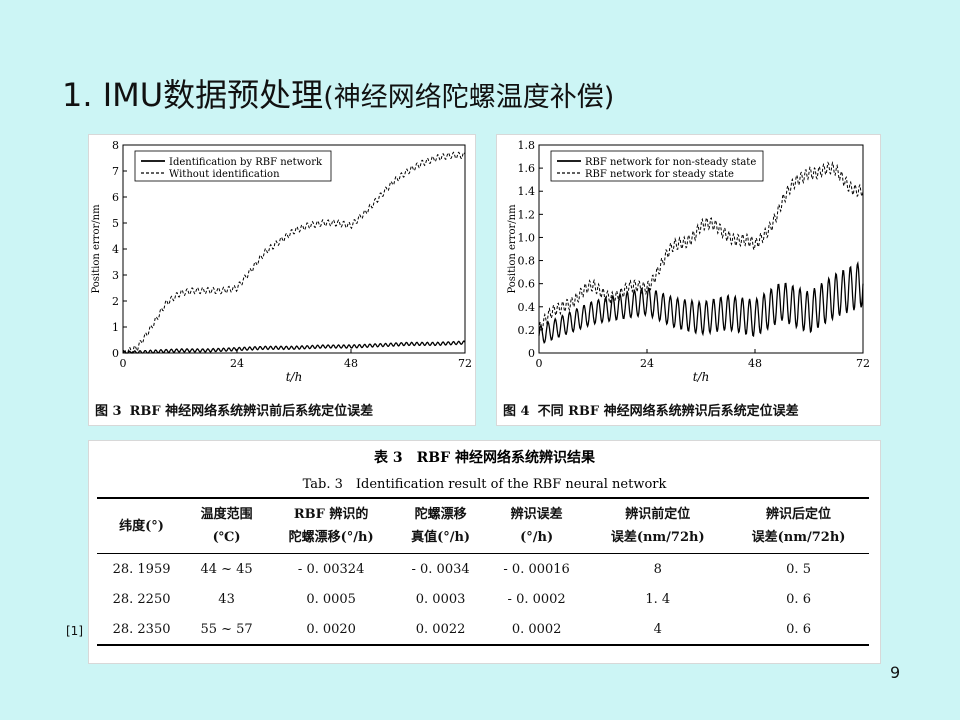  Describe the element at coordinates (440, 569) in the screenshot. I see `table-cell: - 0. 0034` at that location.